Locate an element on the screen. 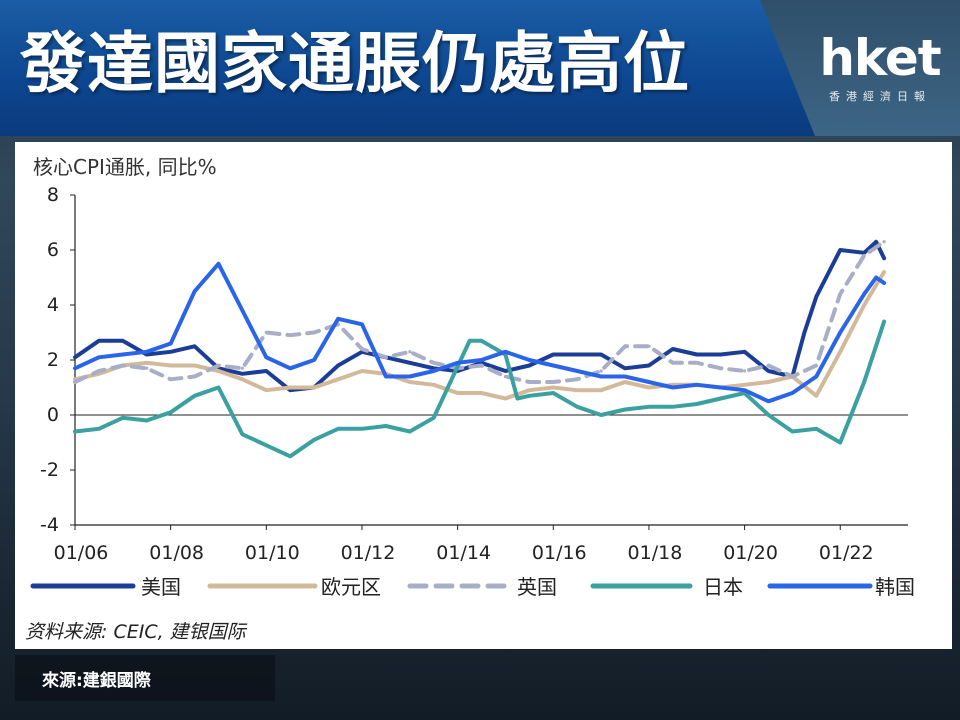  footer-source: 來源:建銀國際 is located at coordinates (96, 681).